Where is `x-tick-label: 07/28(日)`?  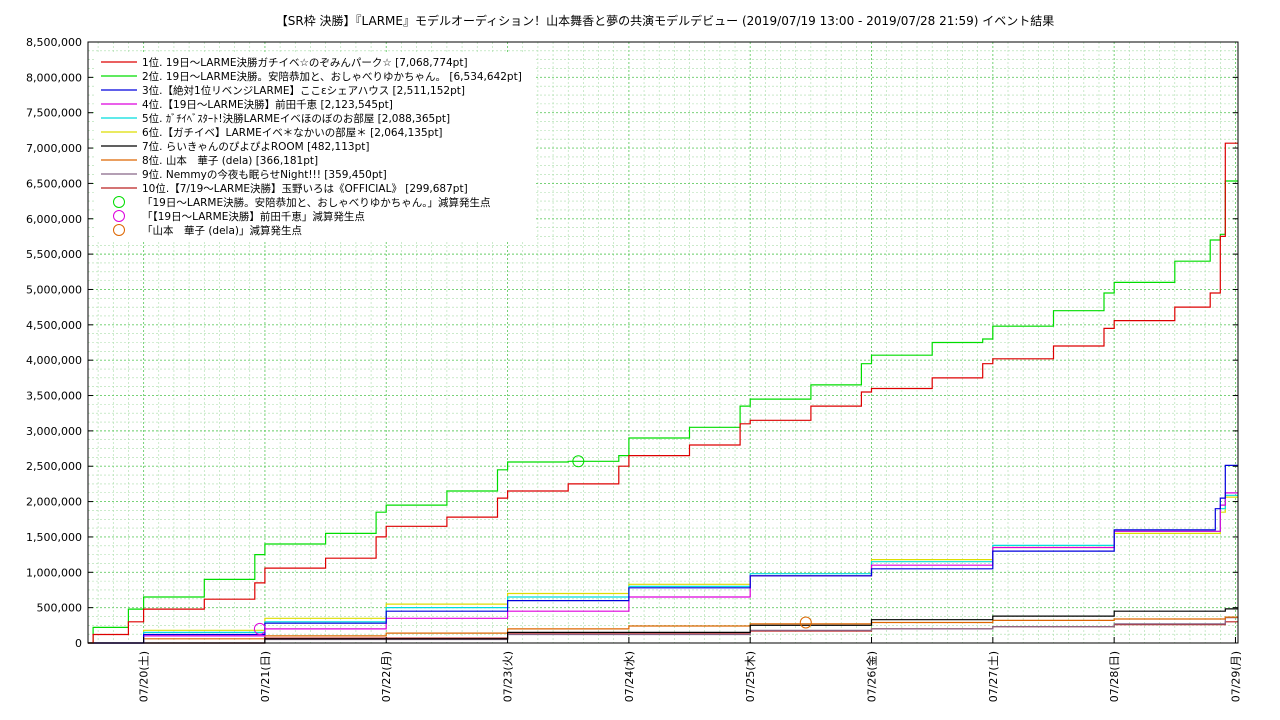
x-tick-label: 07/28(日) is located at coordinates (1114, 676).